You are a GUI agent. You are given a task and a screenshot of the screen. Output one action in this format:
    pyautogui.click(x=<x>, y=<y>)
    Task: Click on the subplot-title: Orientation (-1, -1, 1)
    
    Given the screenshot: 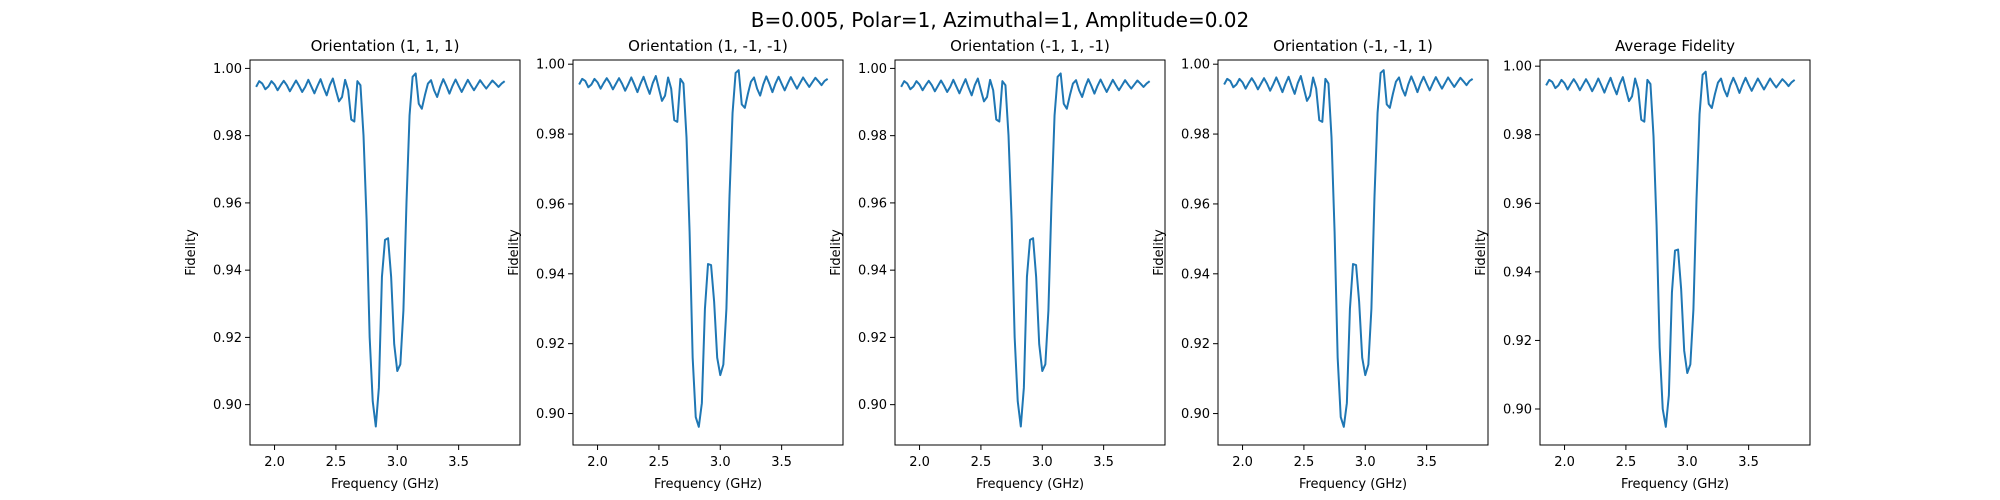 What is the action you would take?
    pyautogui.click(x=1353, y=46)
    